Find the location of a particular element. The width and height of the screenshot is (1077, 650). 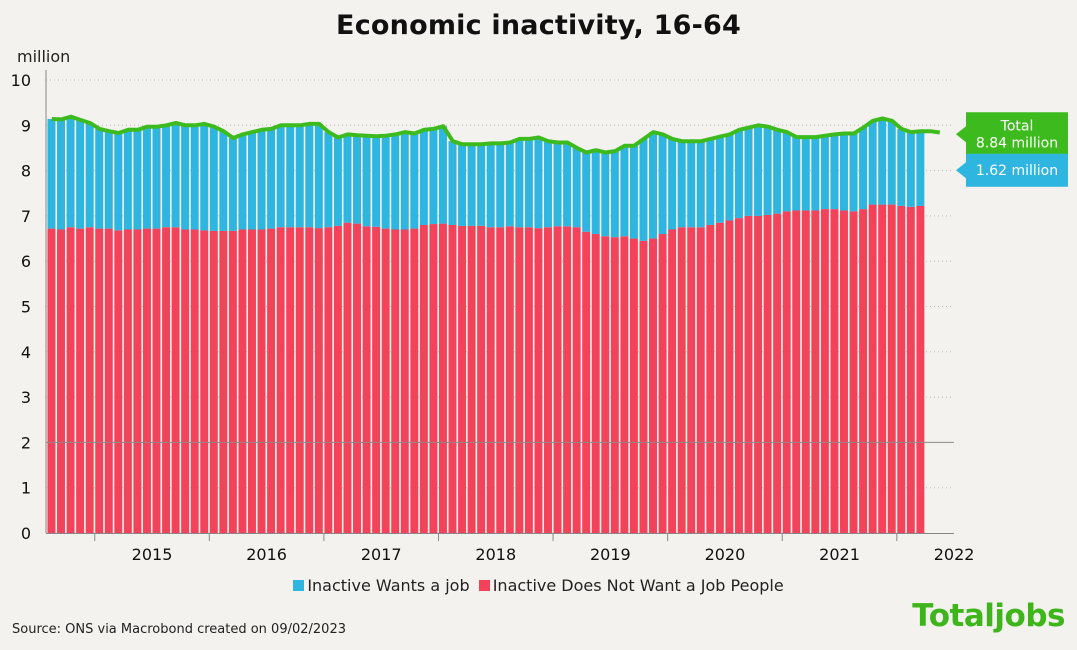

total-line is located at coordinates (496, 134).